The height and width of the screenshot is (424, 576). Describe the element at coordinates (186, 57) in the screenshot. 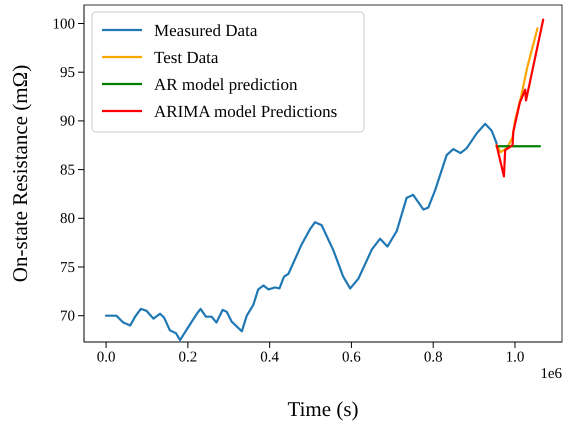

I see `legend-label: Test Data` at that location.